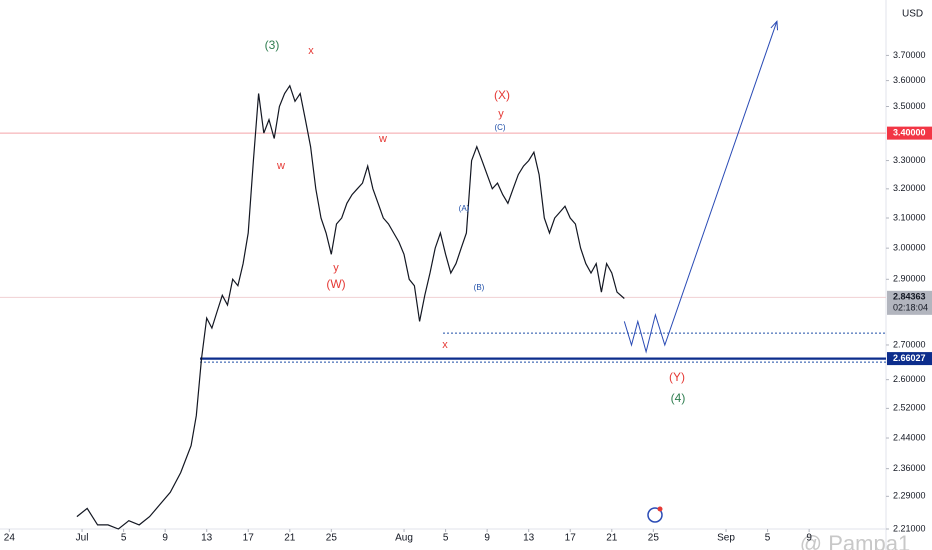 The width and height of the screenshot is (932, 550). Describe the element at coordinates (655, 515) in the screenshot. I see `logo-icon` at that location.